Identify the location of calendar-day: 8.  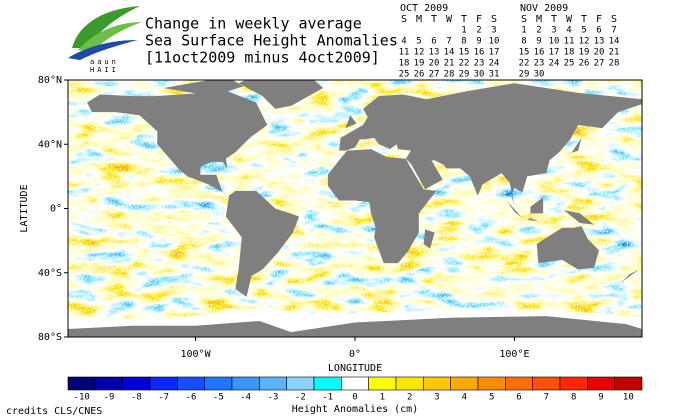
(523, 42).